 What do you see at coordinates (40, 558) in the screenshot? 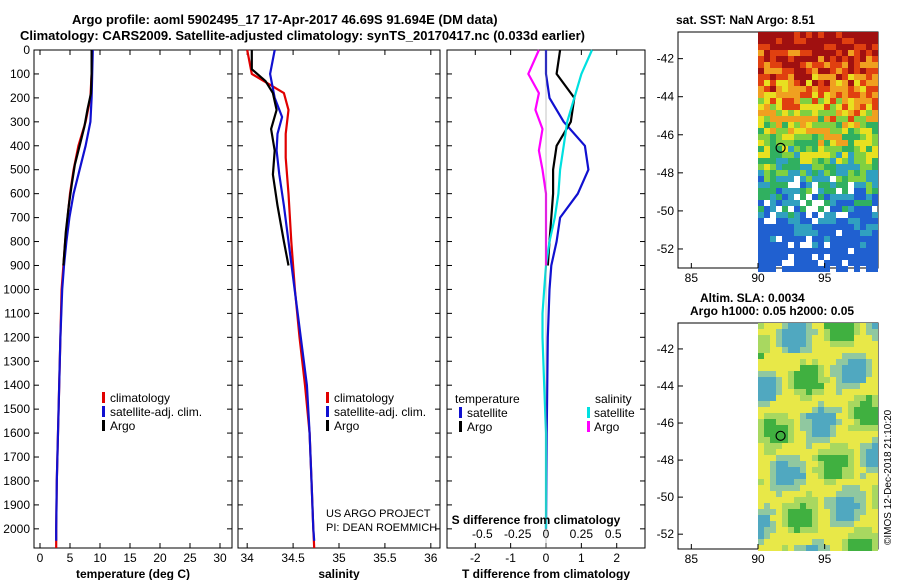
I see `x-tick-label: 0` at bounding box center [40, 558].